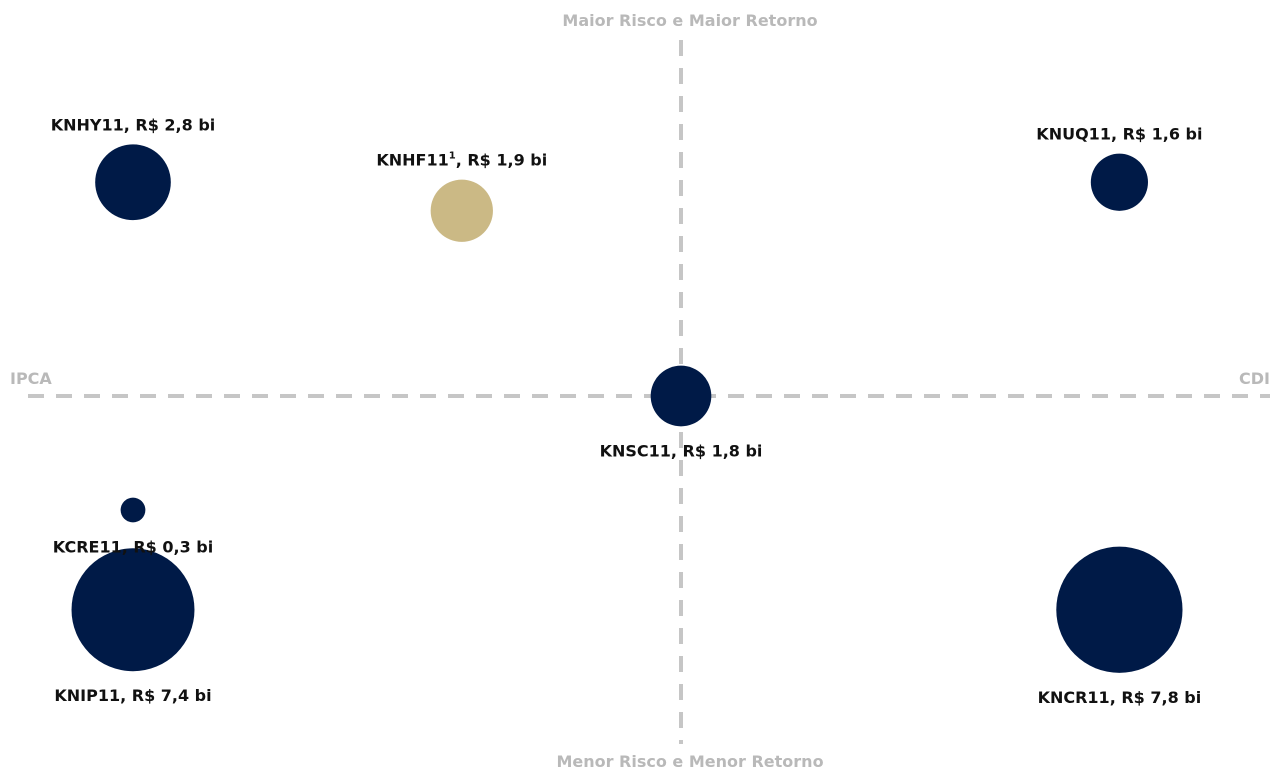 Image resolution: width=1283 pixels, height=775 pixels. What do you see at coordinates (461, 210) in the screenshot?
I see `bubble-knhf11` at bounding box center [461, 210].